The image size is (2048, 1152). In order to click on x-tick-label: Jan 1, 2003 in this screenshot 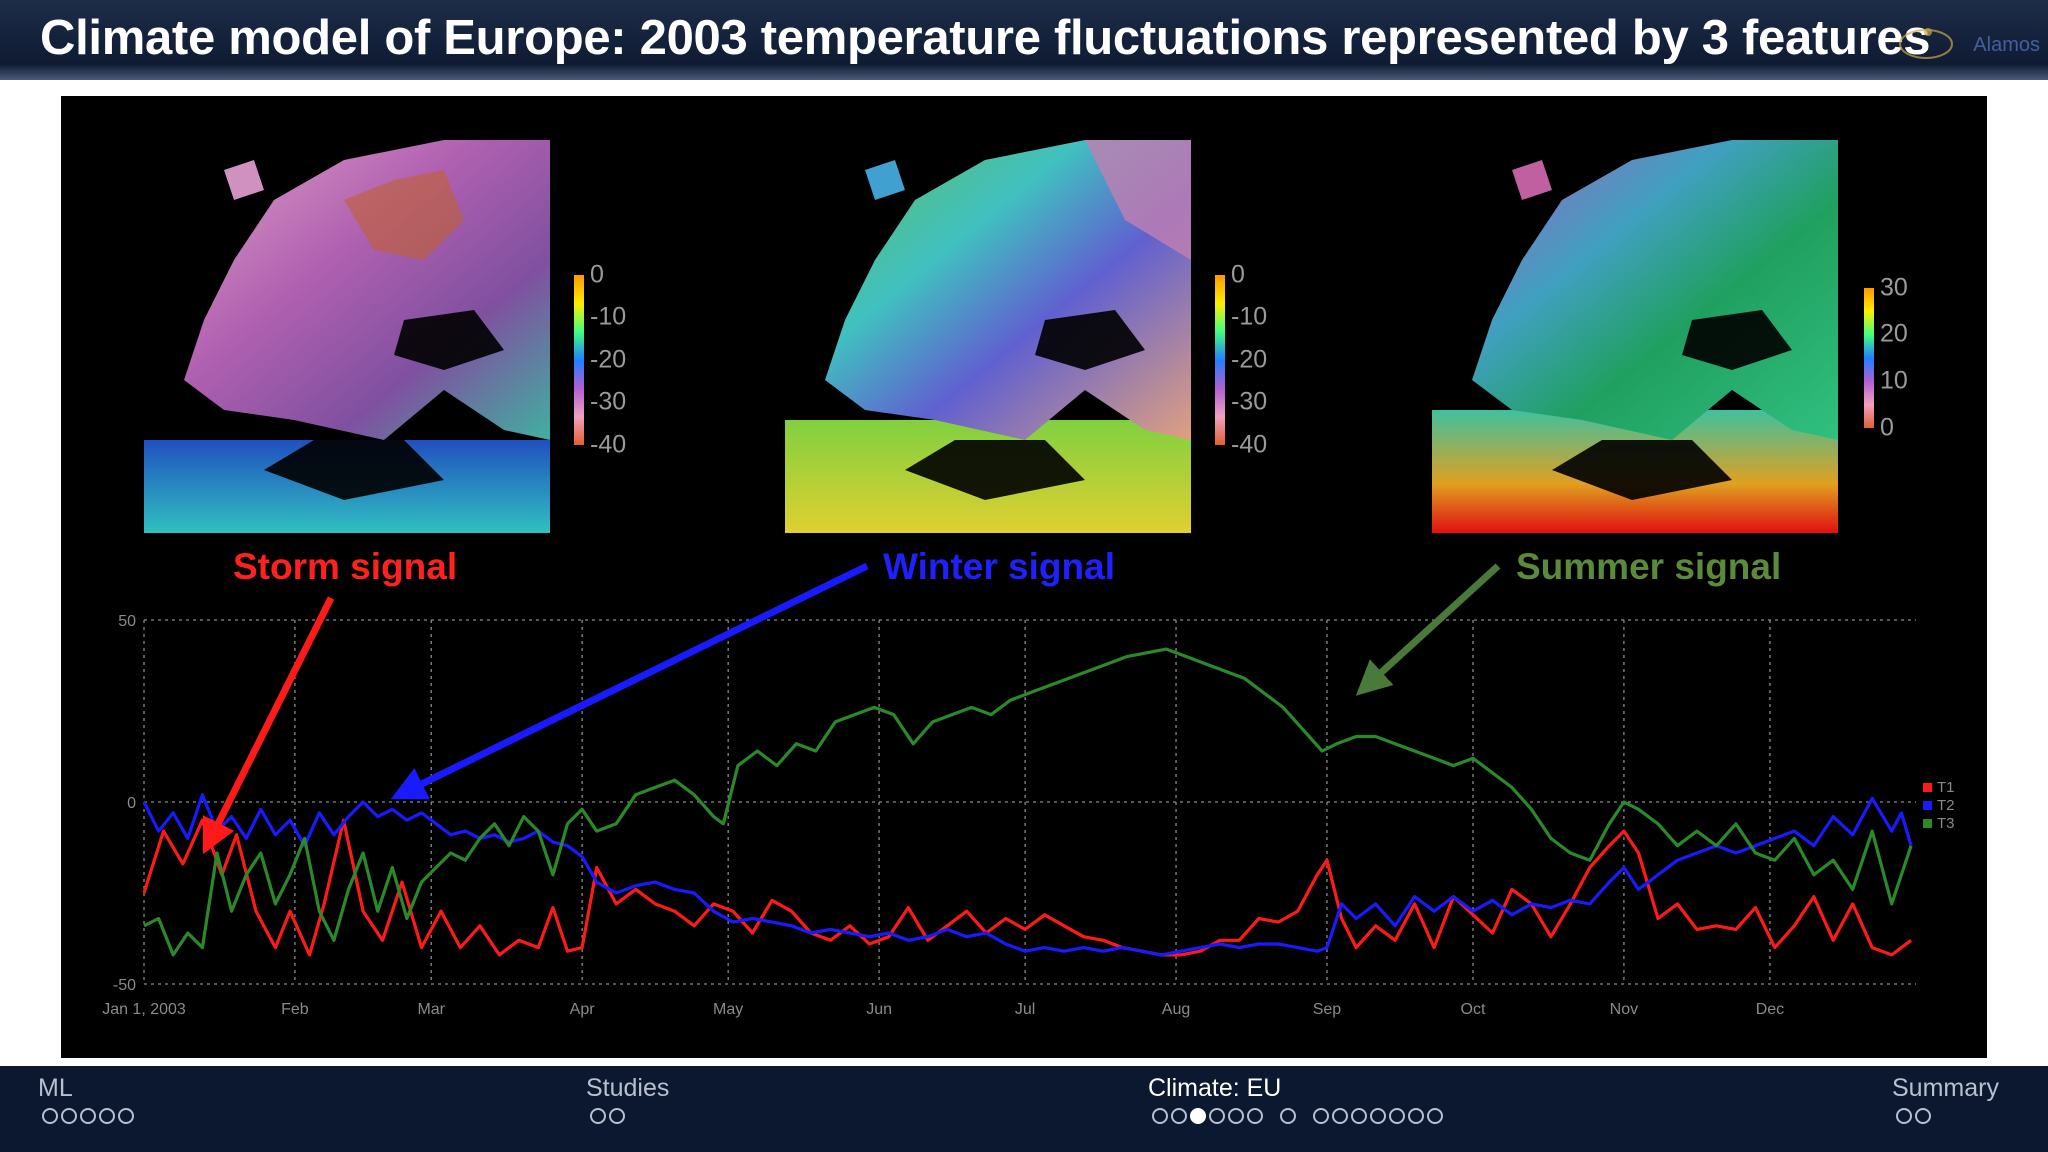, I will do `click(144, 1009)`.